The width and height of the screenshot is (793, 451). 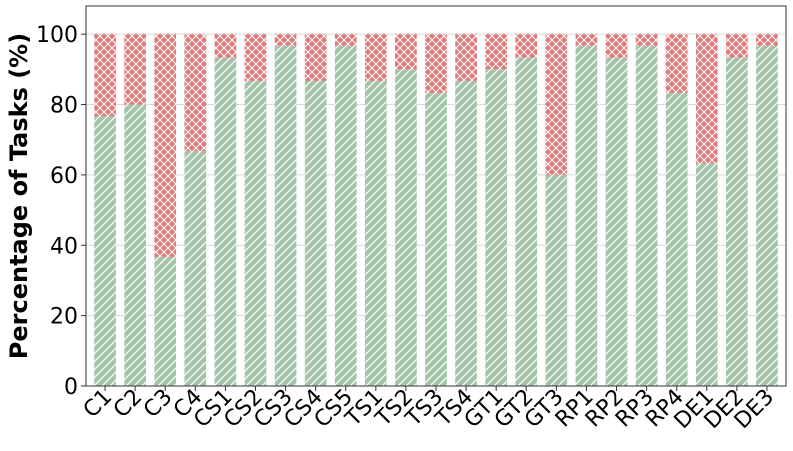 I want to click on bar-upper-gt3, so click(x=556, y=104).